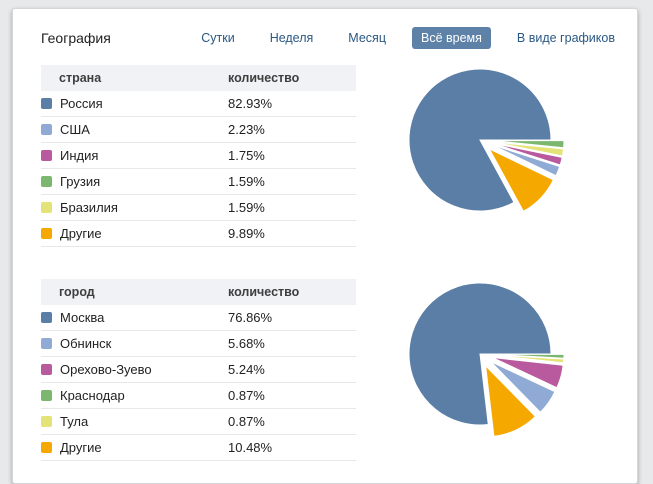 This screenshot has width=653, height=484. I want to click on city-pie-chart, so click(486, 359).